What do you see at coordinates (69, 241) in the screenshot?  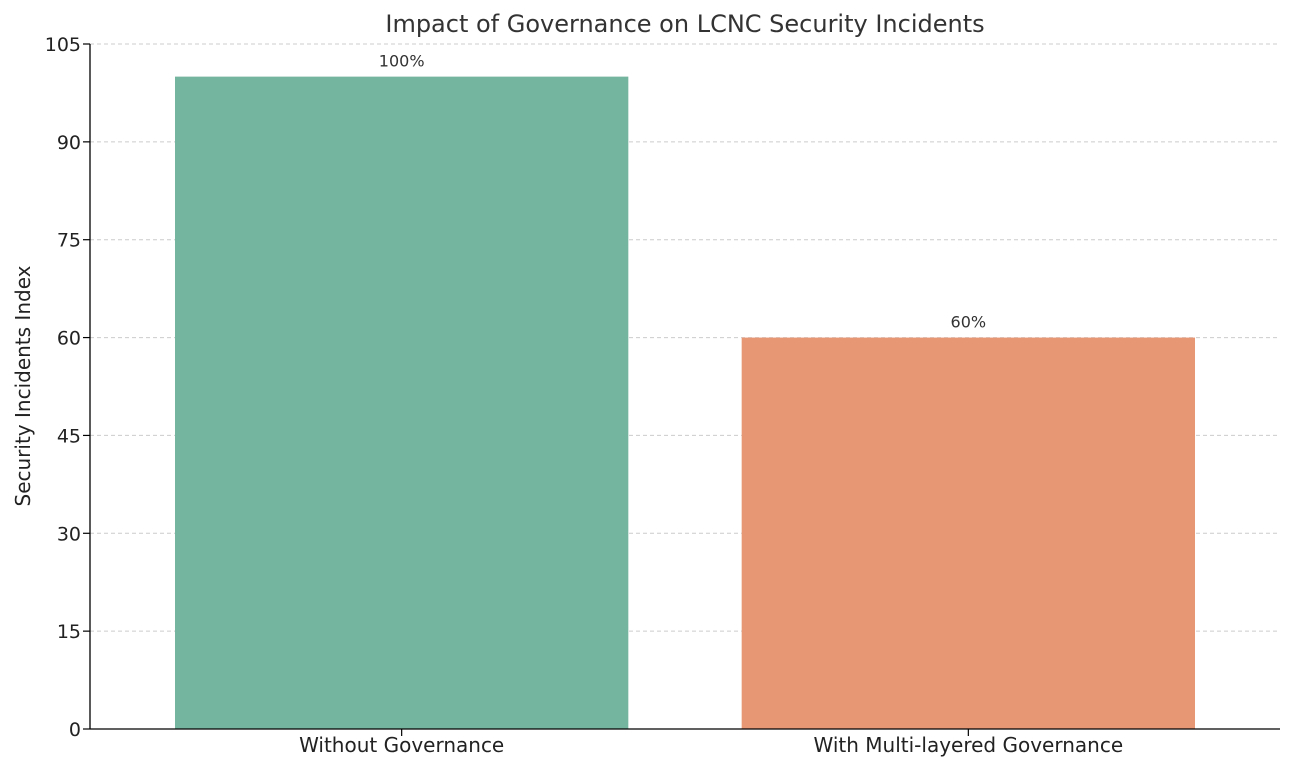 I see `y-tick-label: 75` at bounding box center [69, 241].